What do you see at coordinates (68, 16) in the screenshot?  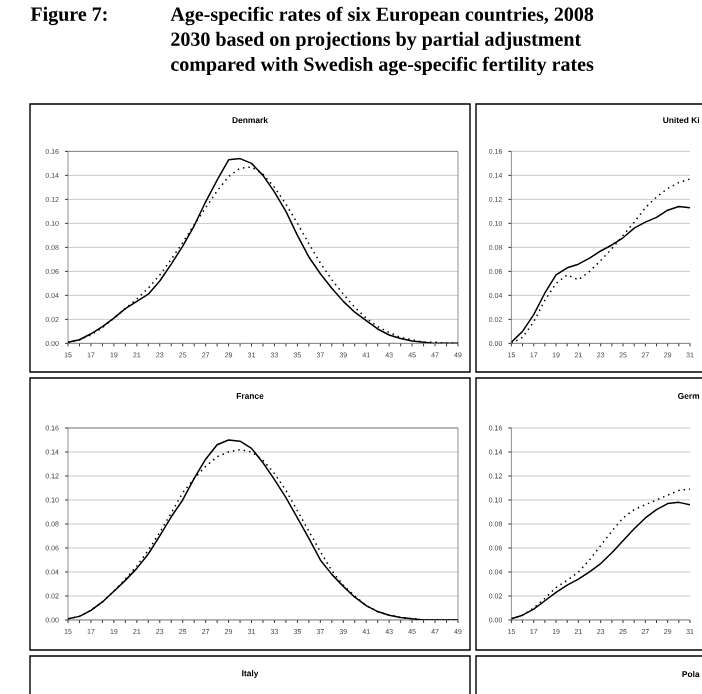 I see `caption: Figure 7:` at bounding box center [68, 16].